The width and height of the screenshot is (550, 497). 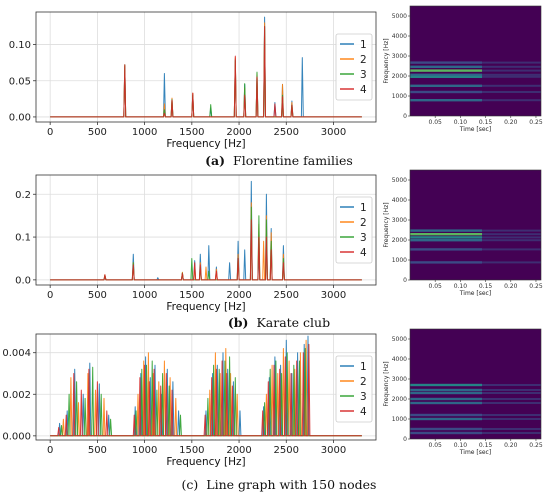 What do you see at coordinates (399, 220) in the screenshot?
I see `spectrogram-y-tick-label: 3000` at bounding box center [399, 220].